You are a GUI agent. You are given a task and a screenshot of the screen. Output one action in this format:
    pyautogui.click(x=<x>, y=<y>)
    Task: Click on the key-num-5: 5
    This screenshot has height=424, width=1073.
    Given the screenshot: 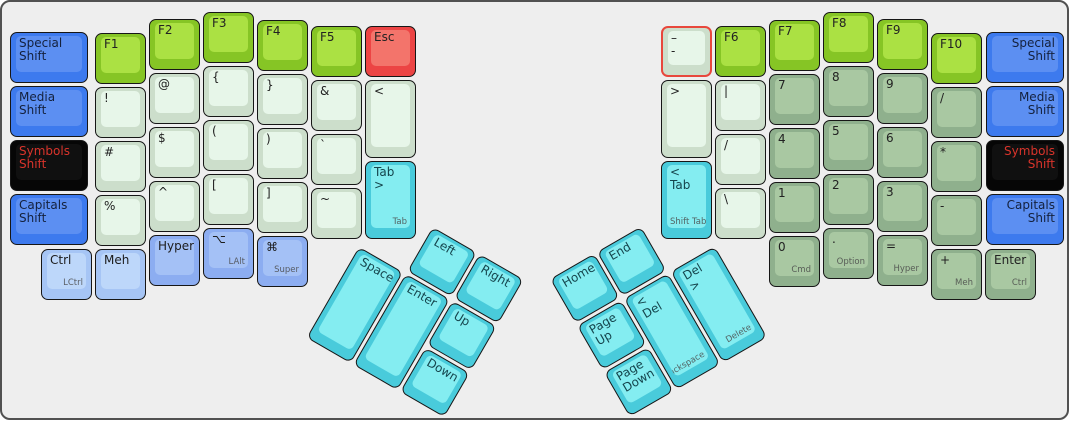 What is the action you would take?
    pyautogui.click(x=848, y=145)
    